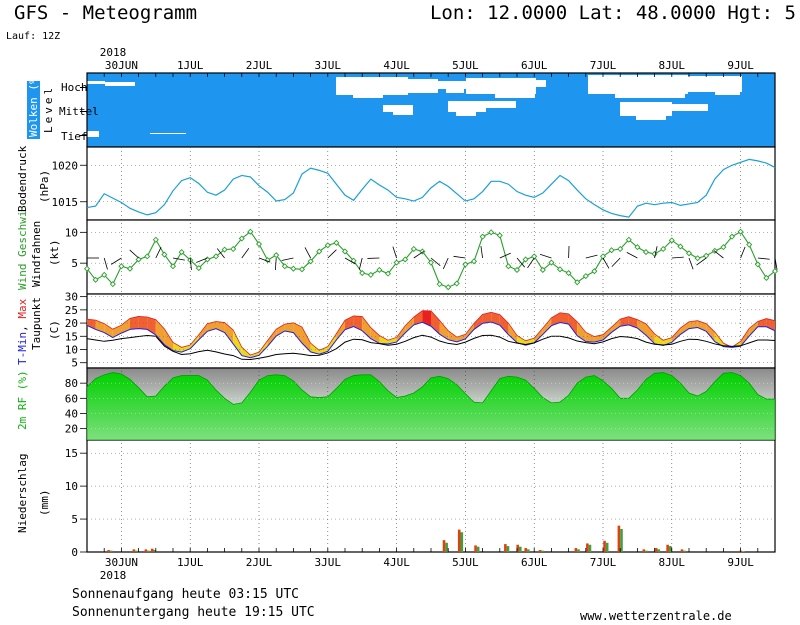  I want to click on wind-ylabel: Wind Geschwi., so click(22, 247).